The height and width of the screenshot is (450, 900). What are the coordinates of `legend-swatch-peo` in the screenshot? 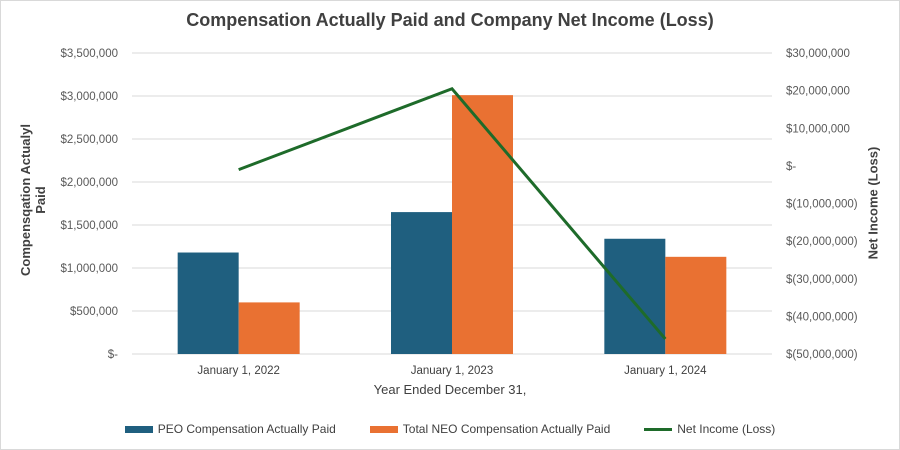 It's located at (138, 429).